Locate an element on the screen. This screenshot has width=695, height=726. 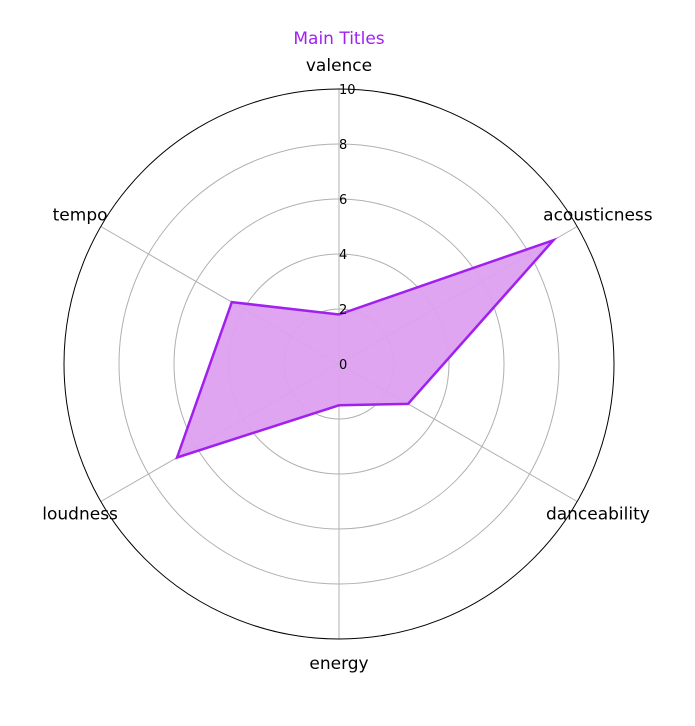
axis-label-danceability: danceability is located at coordinates (598, 515).